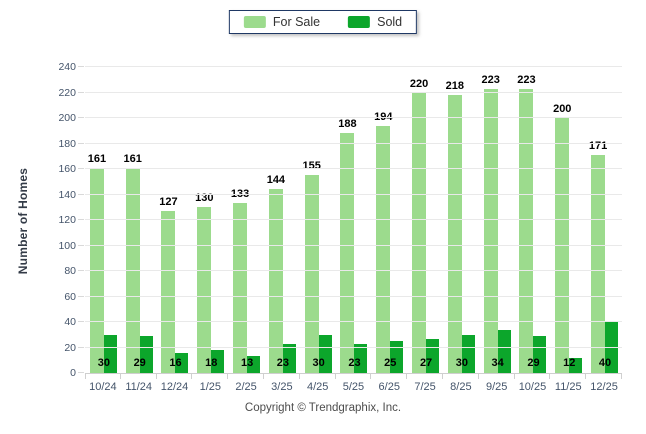  Describe the element at coordinates (496, 387) in the screenshot. I see `x-axis-tick-label: 9/25` at that location.